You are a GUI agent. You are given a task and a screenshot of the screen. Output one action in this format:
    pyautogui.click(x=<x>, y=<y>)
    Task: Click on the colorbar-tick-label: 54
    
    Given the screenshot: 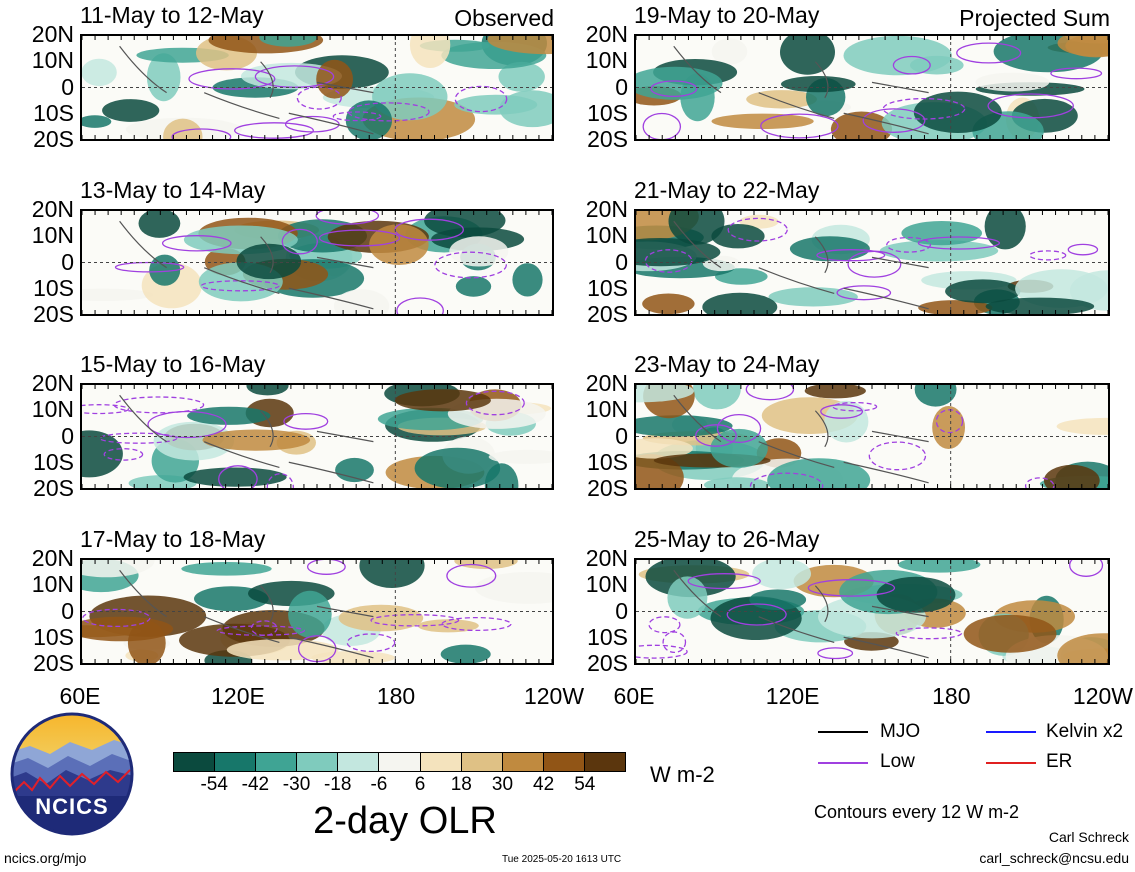 What is the action you would take?
    pyautogui.click(x=585, y=784)
    